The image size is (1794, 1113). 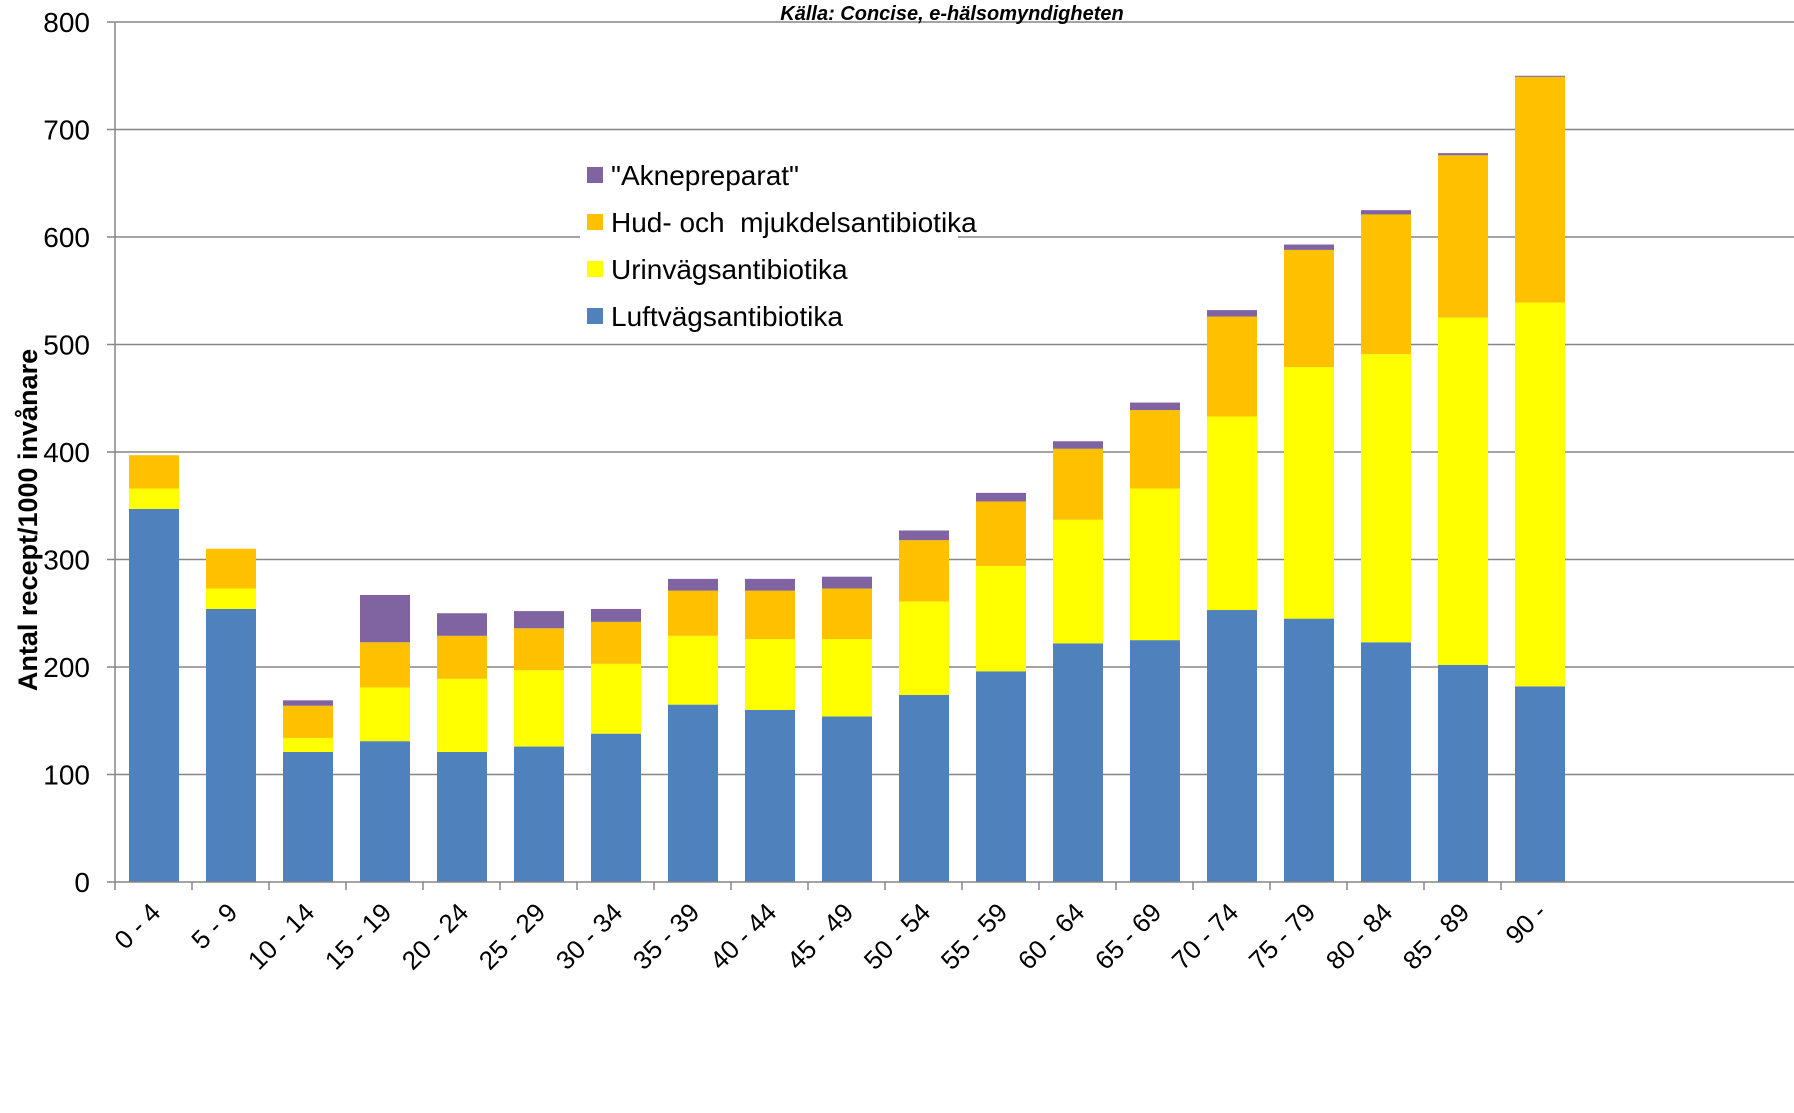 I want to click on source-note: Källa: Concise, e-hälsomyndigheten, so click(x=951, y=14).